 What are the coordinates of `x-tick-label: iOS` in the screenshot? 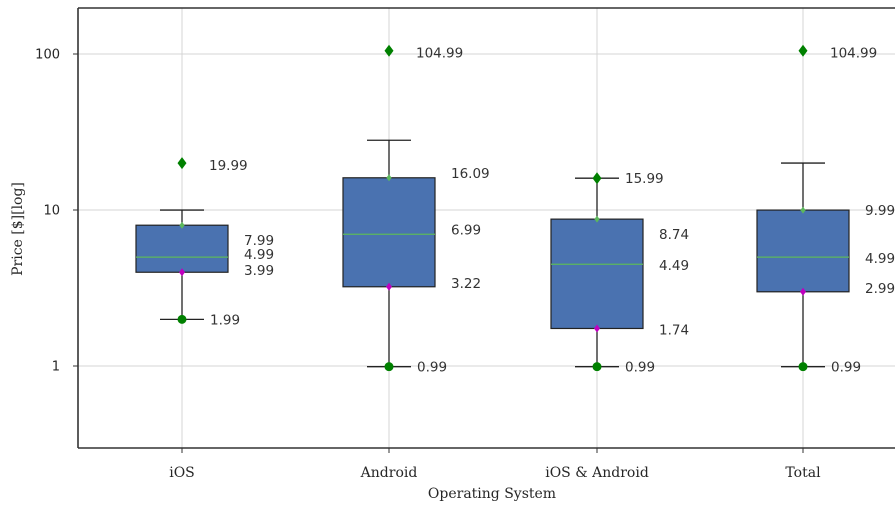 It's located at (182, 473).